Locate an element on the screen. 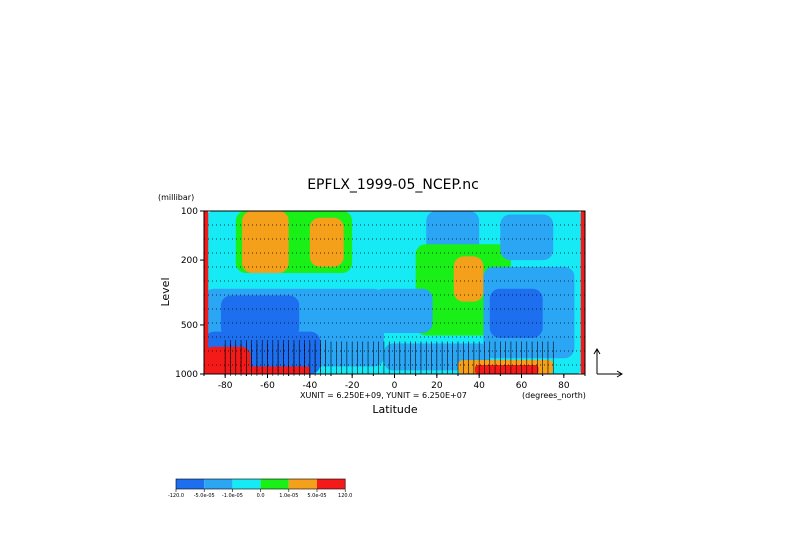 Image resolution: width=789 pixels, height=558 pixels. colorbar-label: 1.0e-05 is located at coordinates (288, 496).